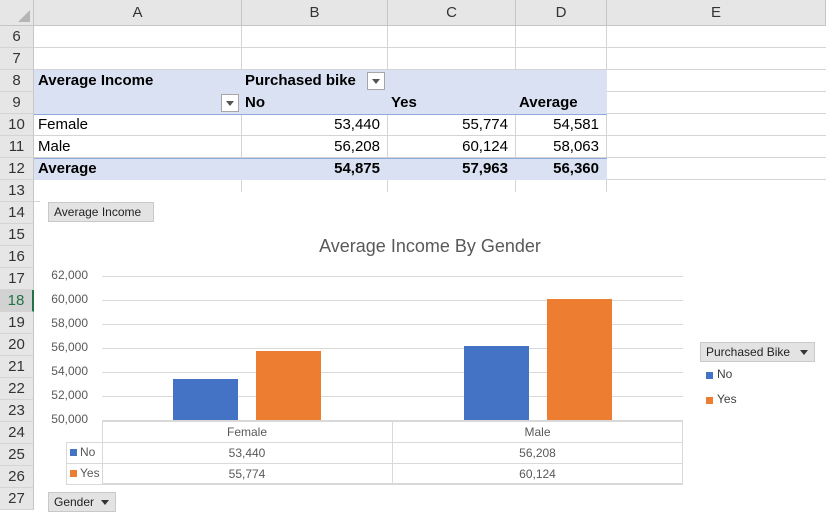  I want to click on column-header-d: D, so click(561, 13).